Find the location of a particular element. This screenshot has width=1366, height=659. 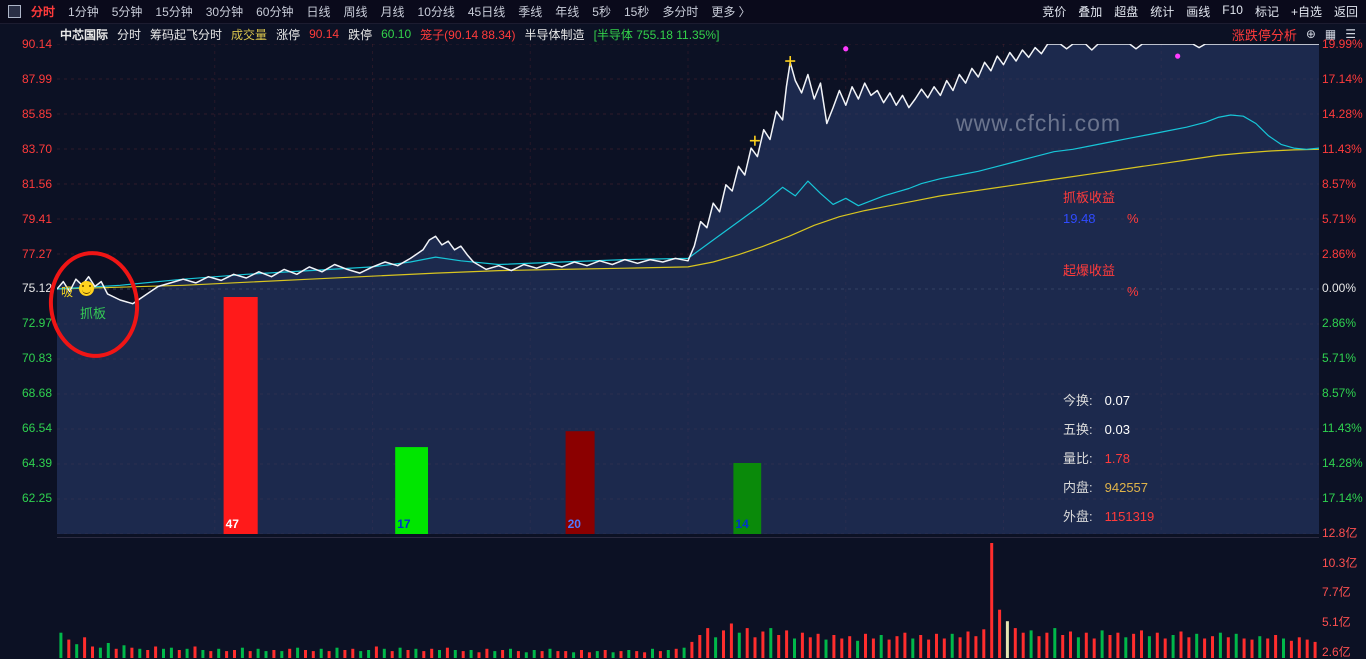

price-axis-label: 81.56 is located at coordinates (36, 183).